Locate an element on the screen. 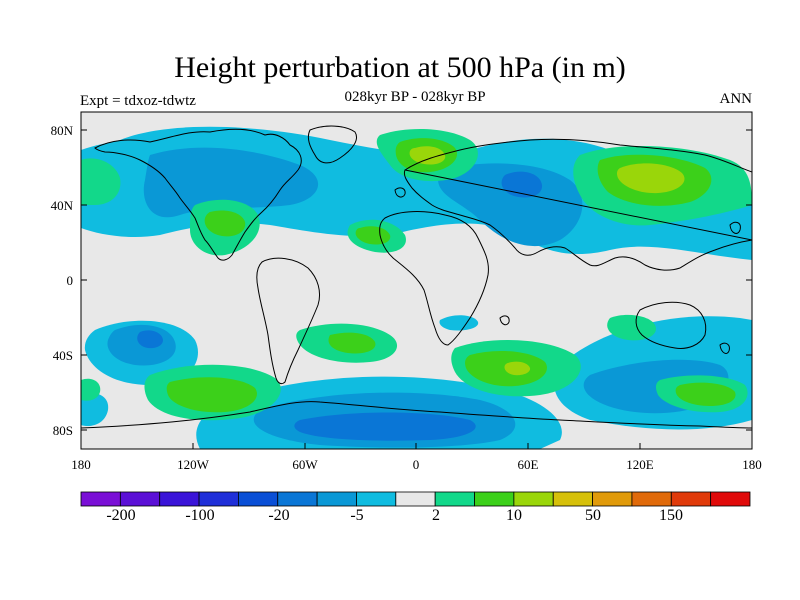 This screenshot has height=600, width=800. period-label: 028kyr BP - 028kyr BP is located at coordinates (415, 97).